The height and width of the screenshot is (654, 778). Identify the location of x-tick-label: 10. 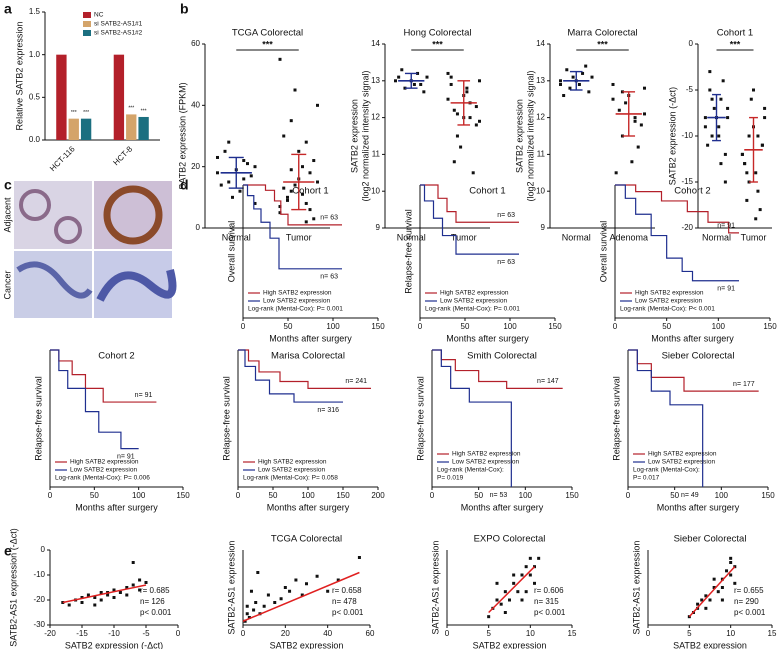
(730, 633).